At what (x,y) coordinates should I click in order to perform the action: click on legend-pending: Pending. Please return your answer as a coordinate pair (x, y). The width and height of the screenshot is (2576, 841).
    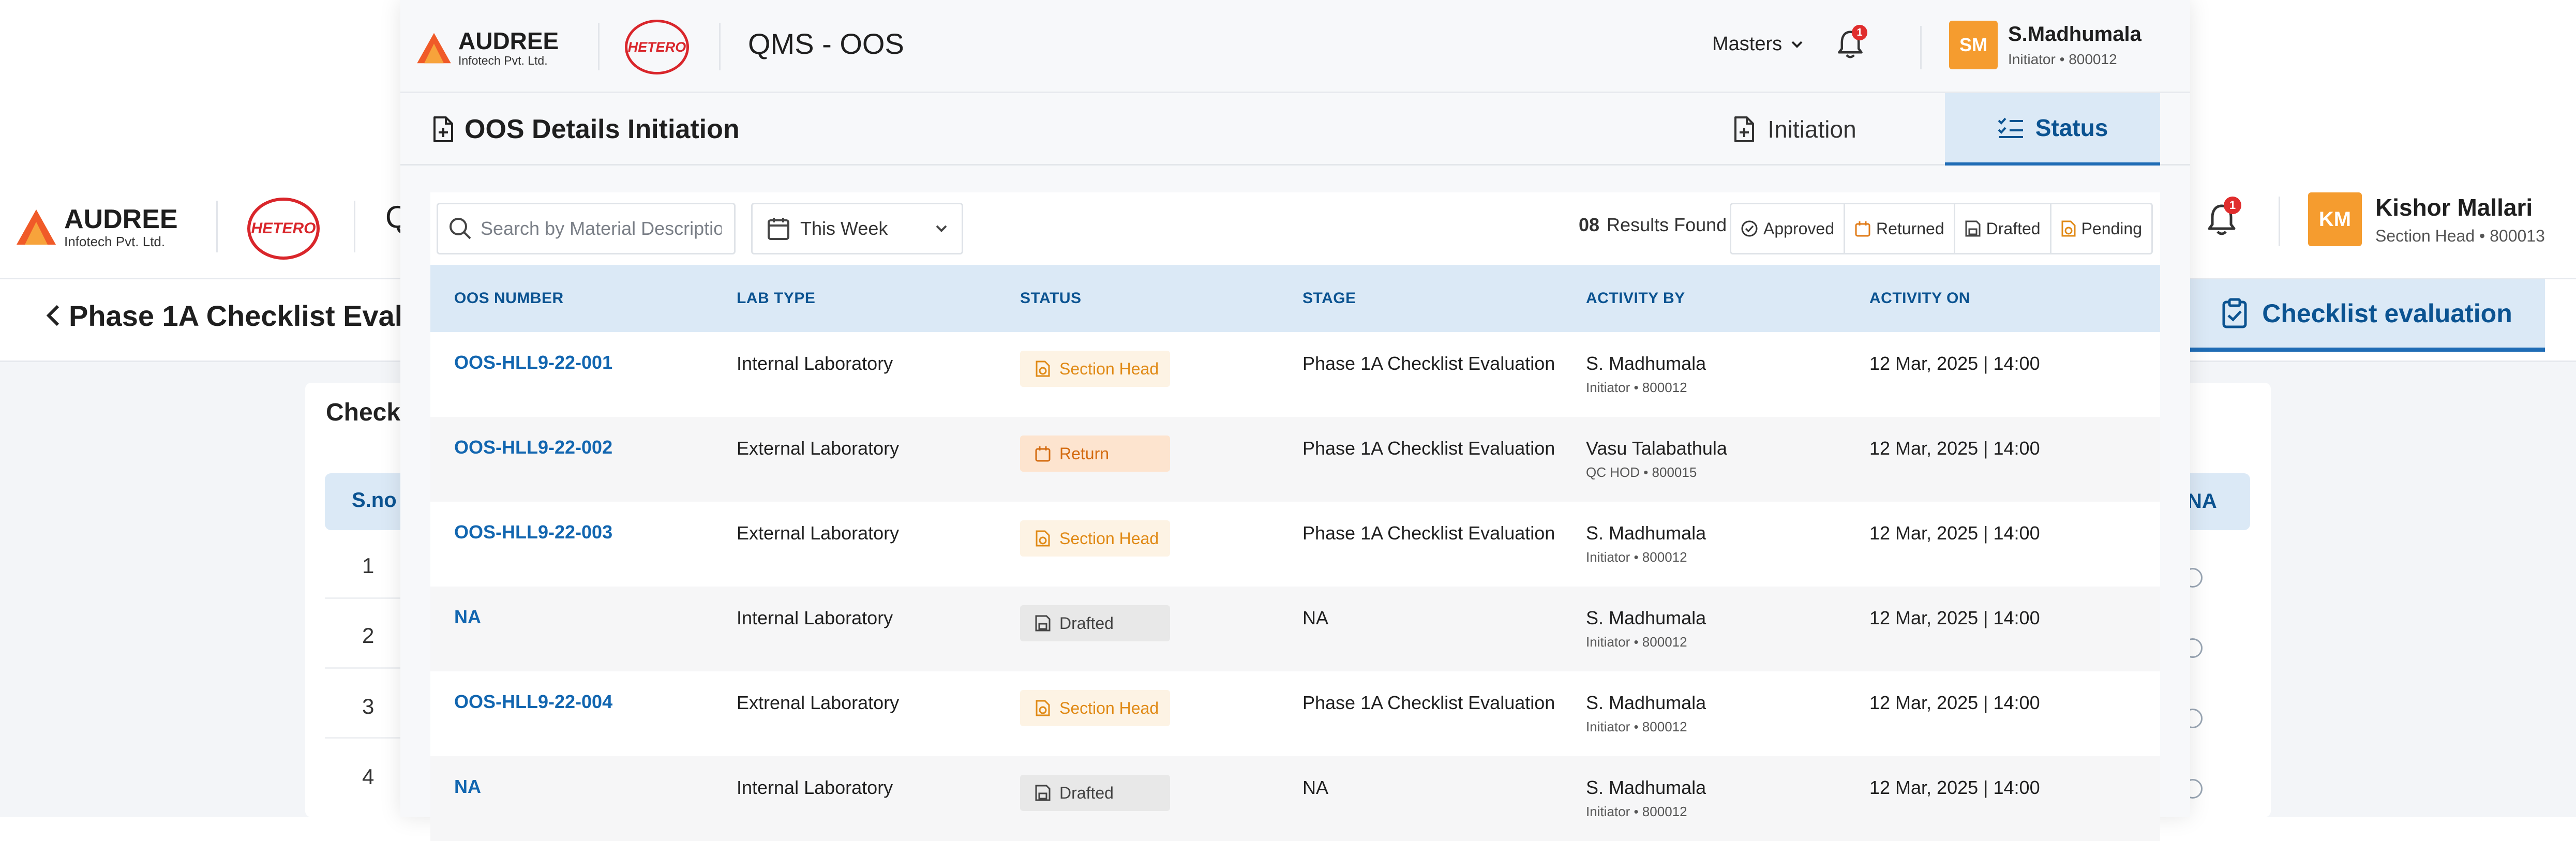
    Looking at the image, I should click on (2101, 228).